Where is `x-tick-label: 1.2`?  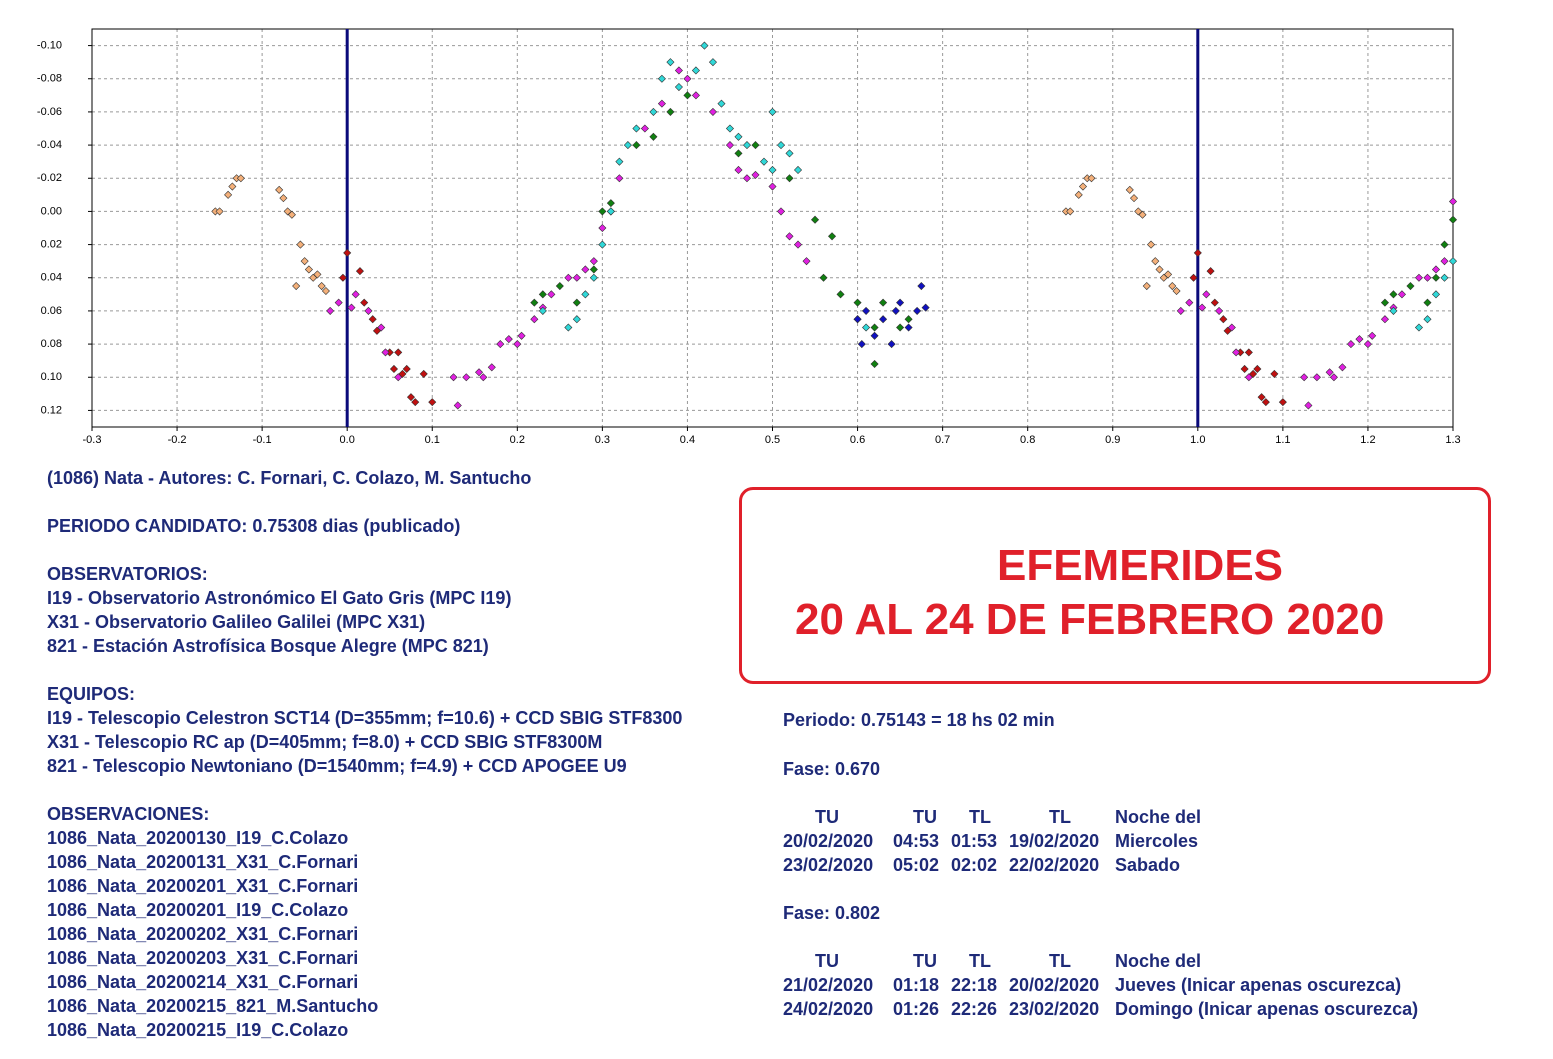 x-tick-label: 1.2 is located at coordinates (1367, 440).